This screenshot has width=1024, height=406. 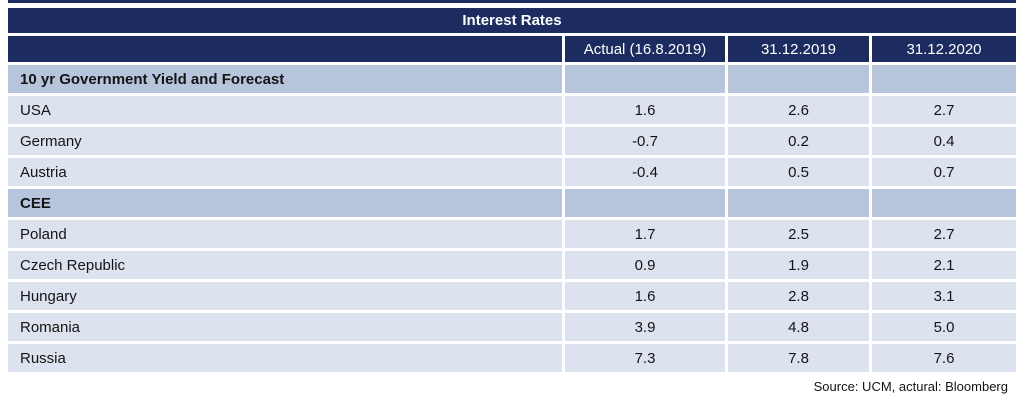 I want to click on row-label: CEE, so click(x=285, y=203).